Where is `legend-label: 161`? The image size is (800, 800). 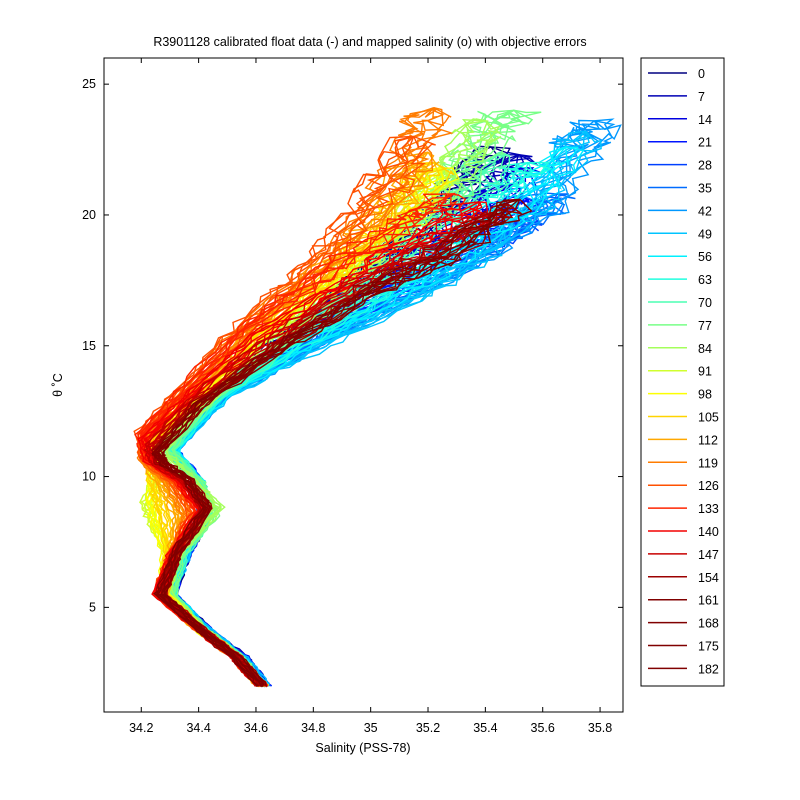 legend-label: 161 is located at coordinates (708, 601).